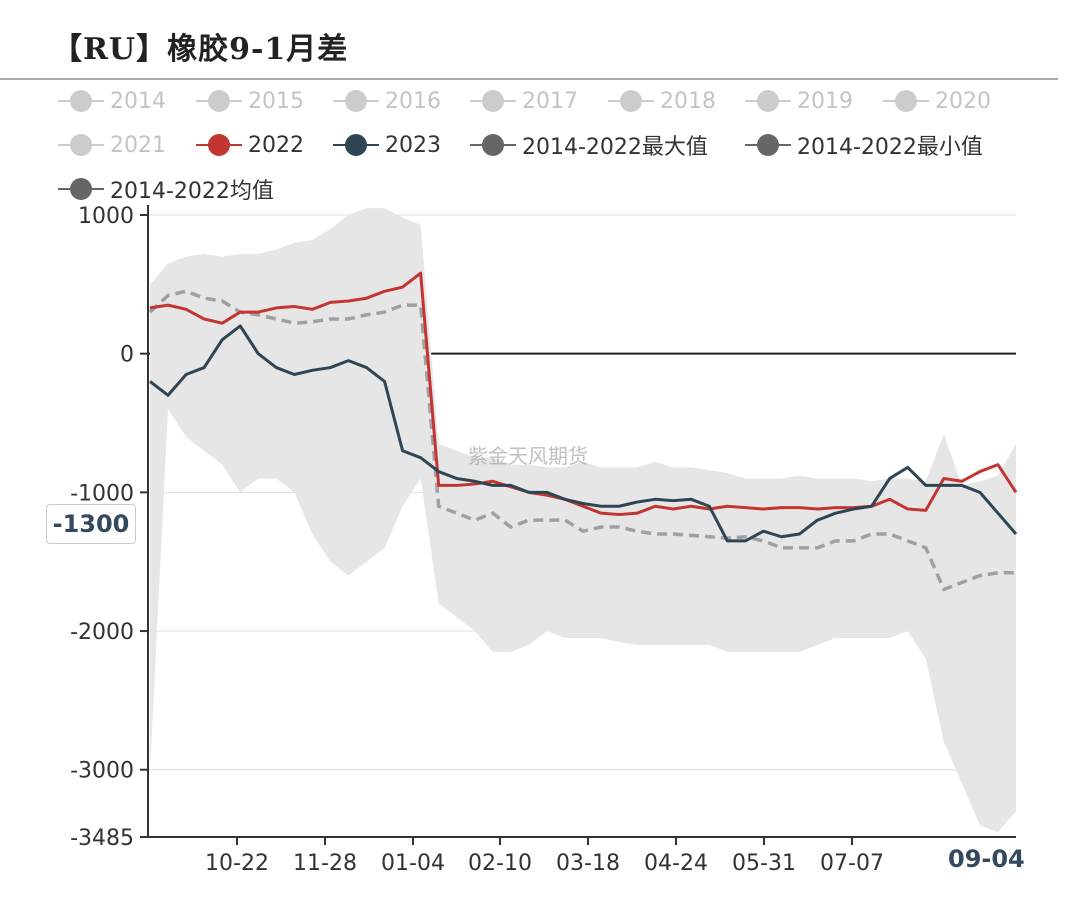 The image size is (1078, 920). What do you see at coordinates (138, 101) in the screenshot?
I see `legend-label: 2014` at bounding box center [138, 101].